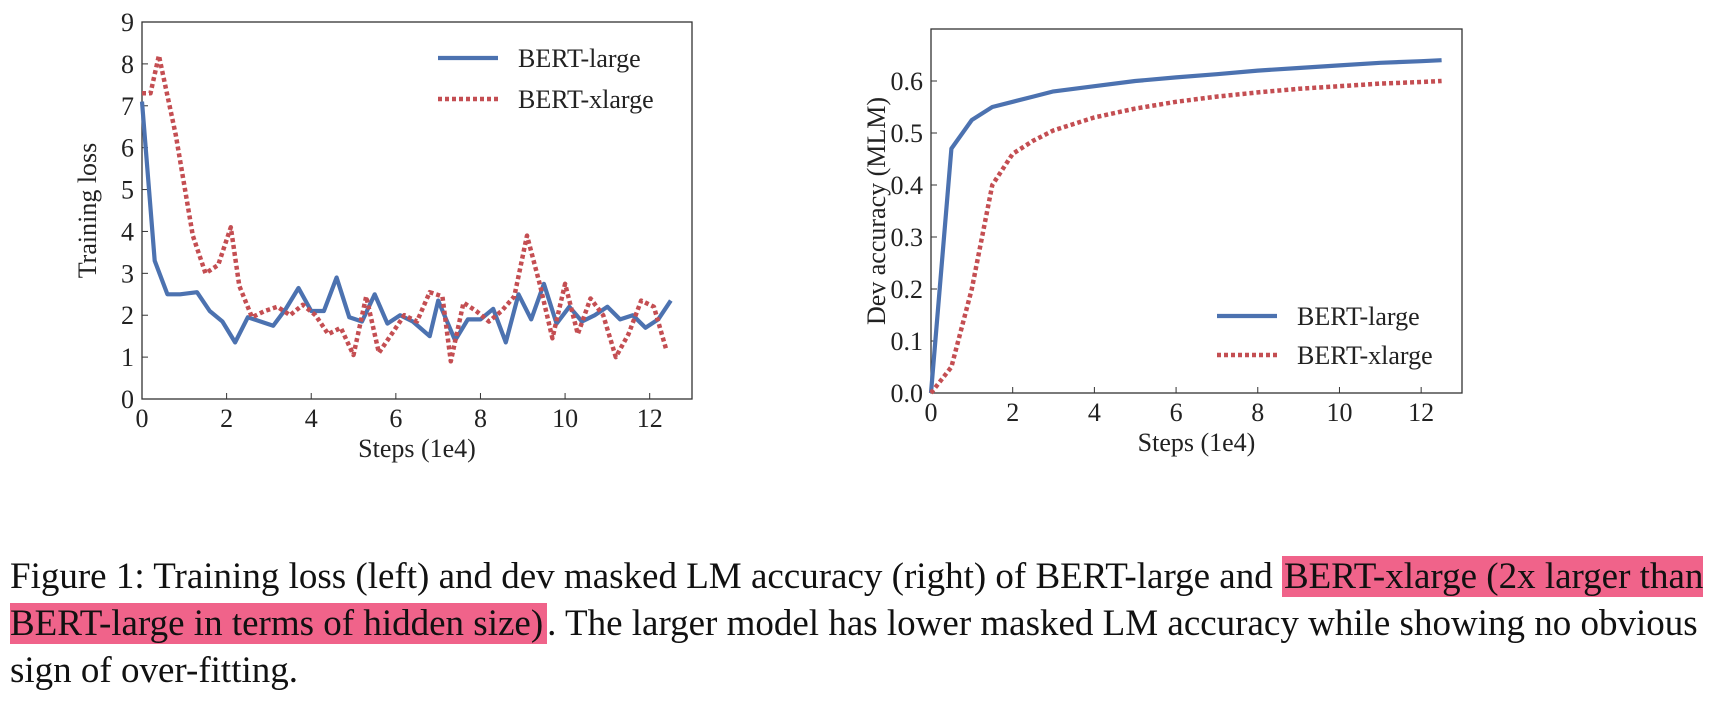  What do you see at coordinates (127, 64) in the screenshot?
I see `y-tick-label: 8` at bounding box center [127, 64].